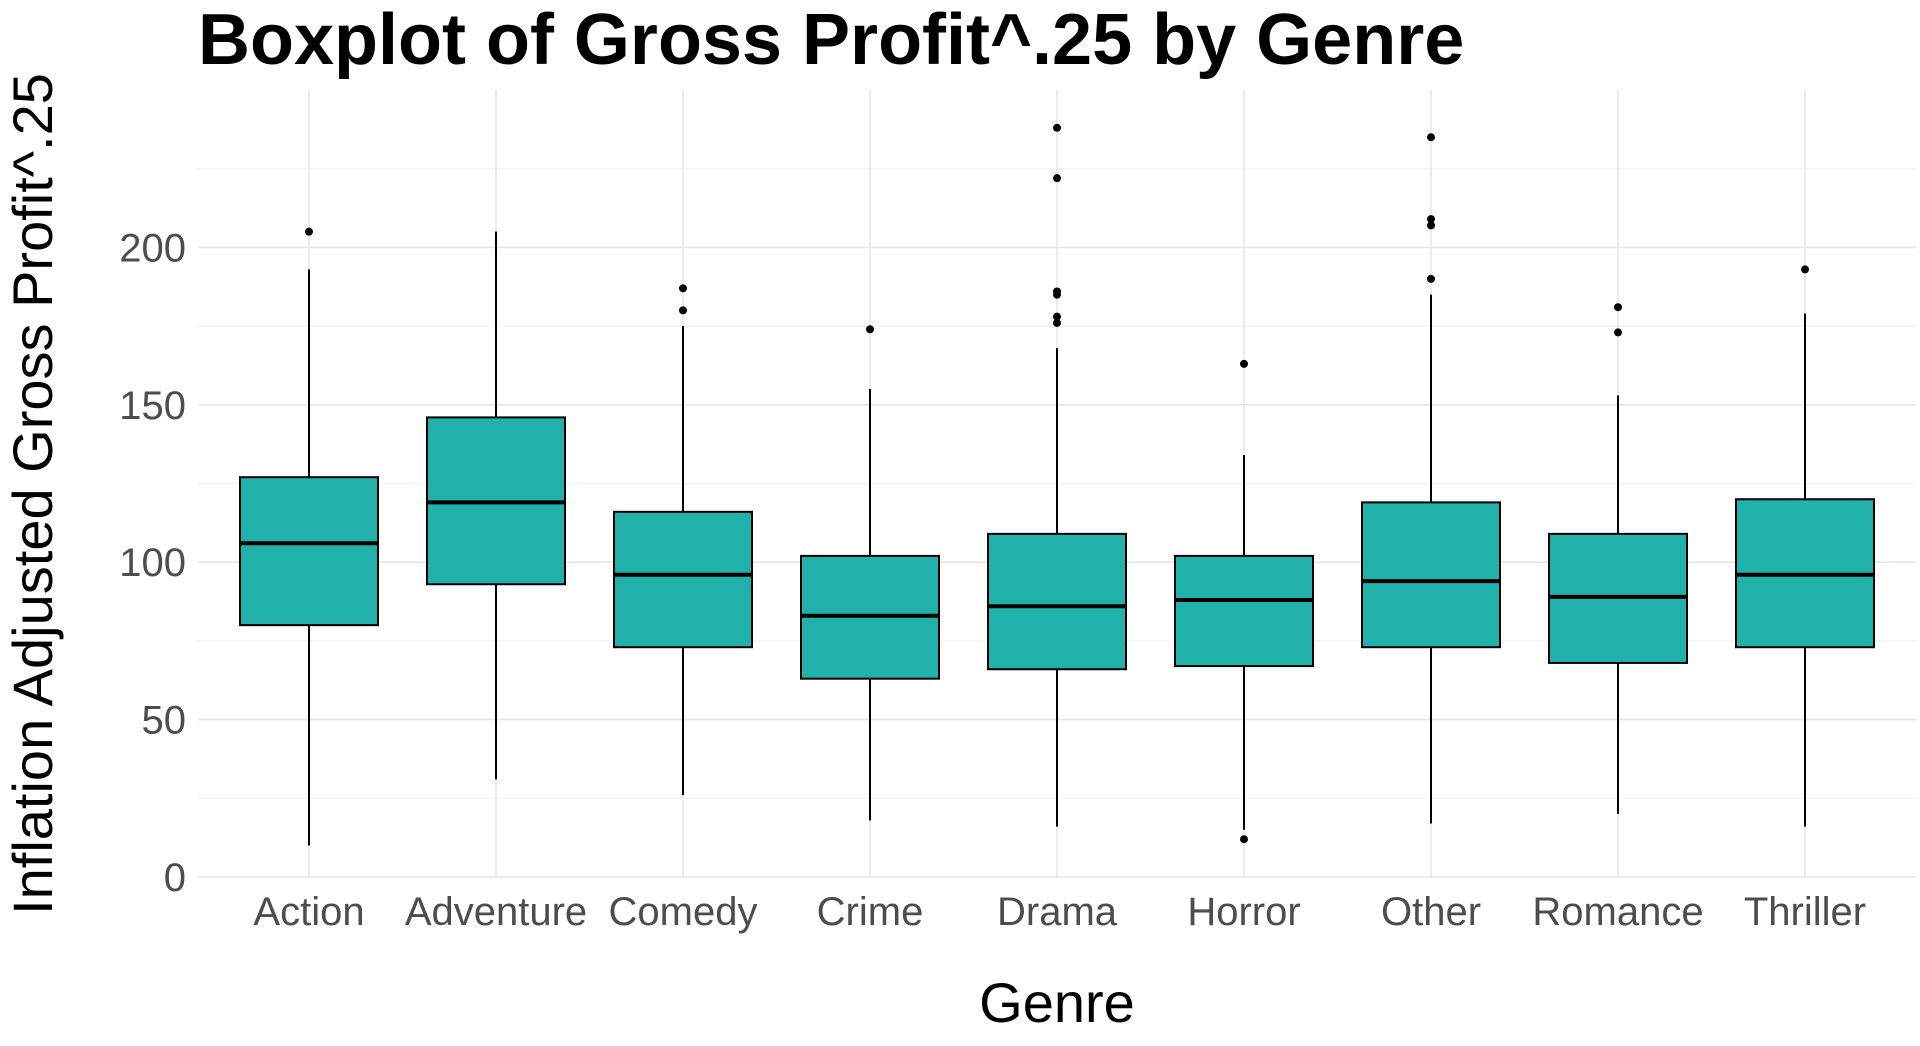 The image size is (1920, 1046). What do you see at coordinates (683, 912) in the screenshot?
I see `x-tick-label: Comedy` at bounding box center [683, 912].